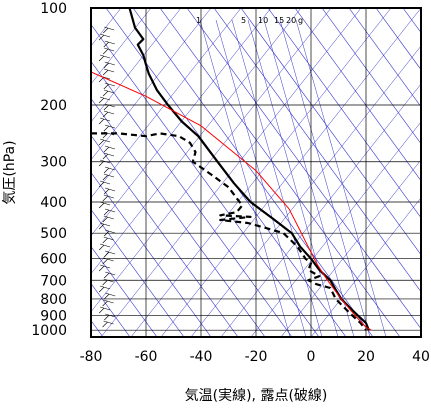  I want to click on x-tick-label: -20, so click(256, 357).